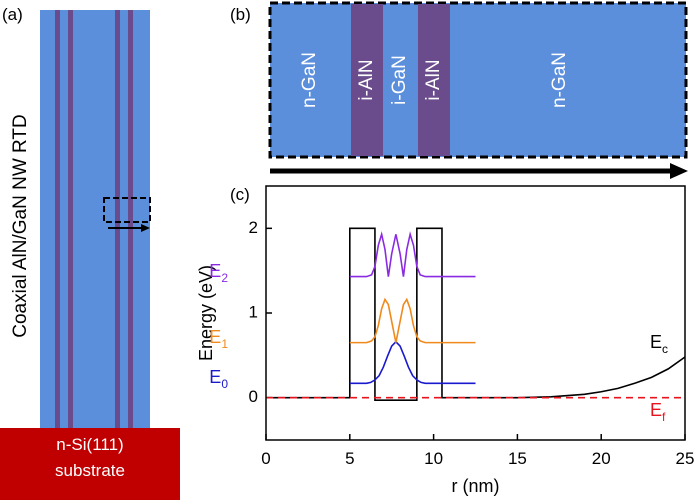  What do you see at coordinates (399, 80) in the screenshot?
I see `layer-label: i-GaN` at bounding box center [399, 80].